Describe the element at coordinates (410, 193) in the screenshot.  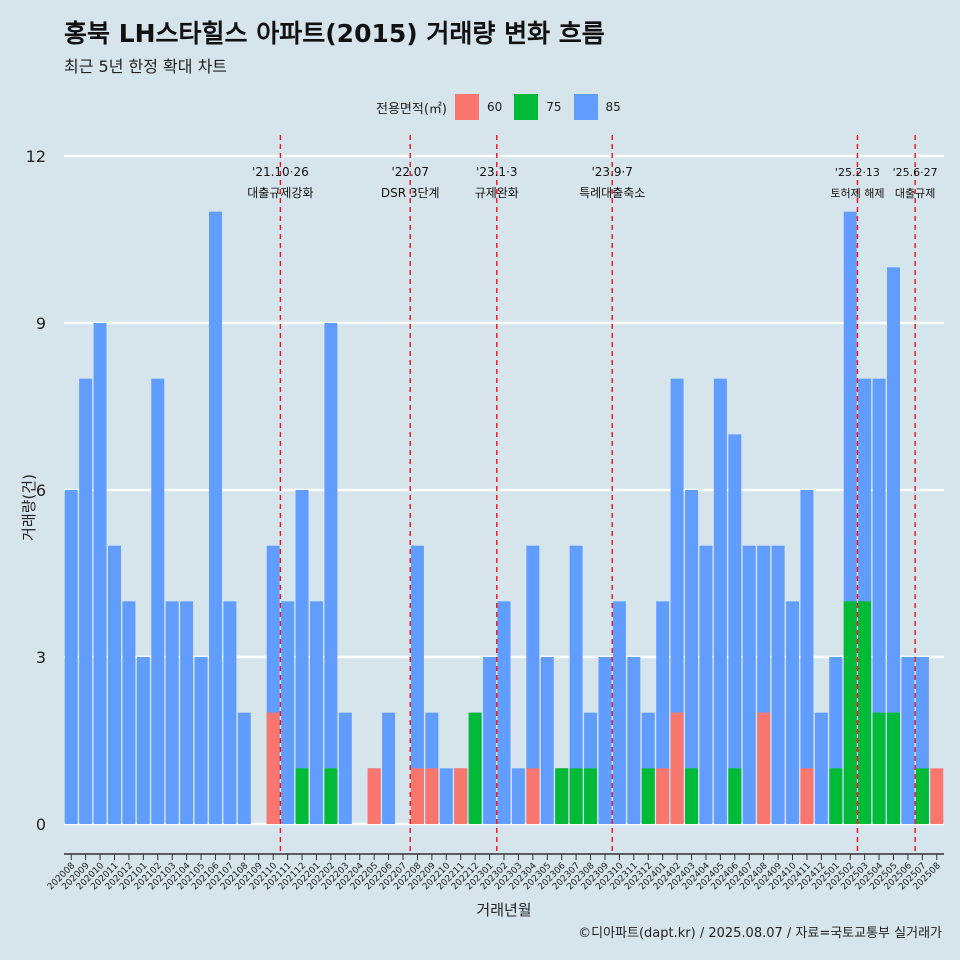
I see `event-label-1: DSR 3단계` at that location.